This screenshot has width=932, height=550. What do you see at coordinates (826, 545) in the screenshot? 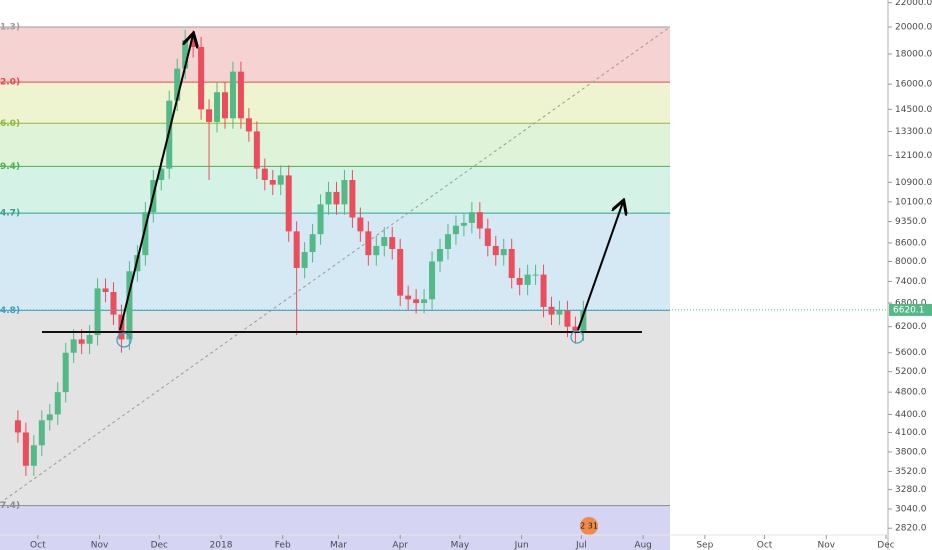
I see `x-tick-label: Nov` at bounding box center [826, 545].